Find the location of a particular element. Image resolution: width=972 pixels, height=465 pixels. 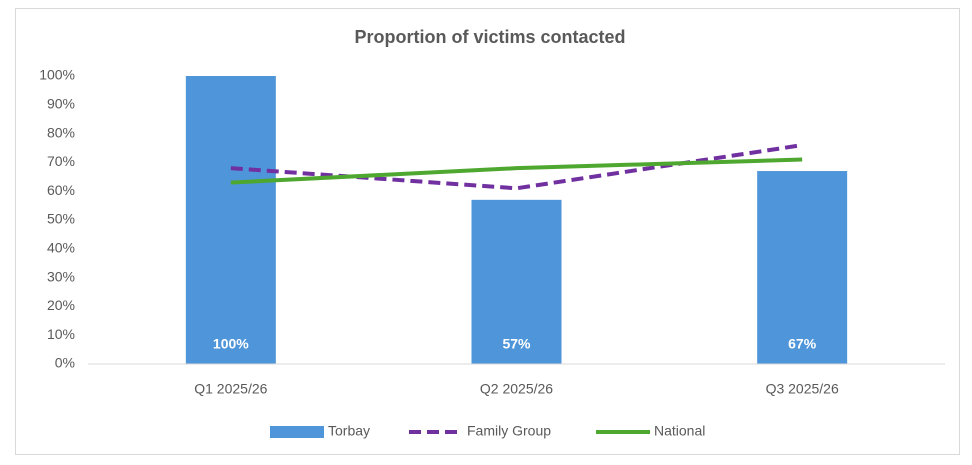

data-label: 100% is located at coordinates (231, 344).